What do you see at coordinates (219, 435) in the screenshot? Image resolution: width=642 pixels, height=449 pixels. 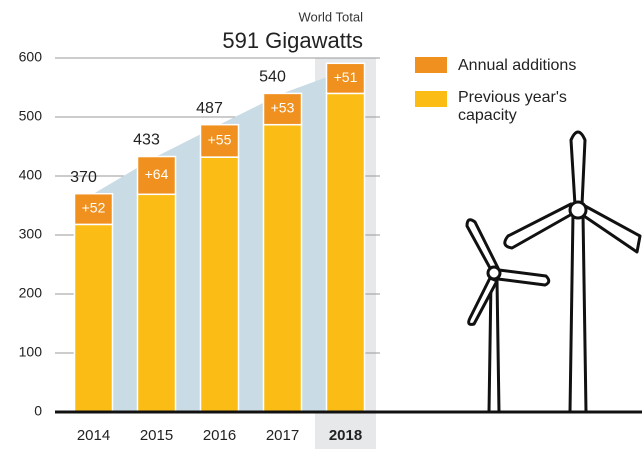 I see `x-tick-label: 2016` at bounding box center [219, 435].